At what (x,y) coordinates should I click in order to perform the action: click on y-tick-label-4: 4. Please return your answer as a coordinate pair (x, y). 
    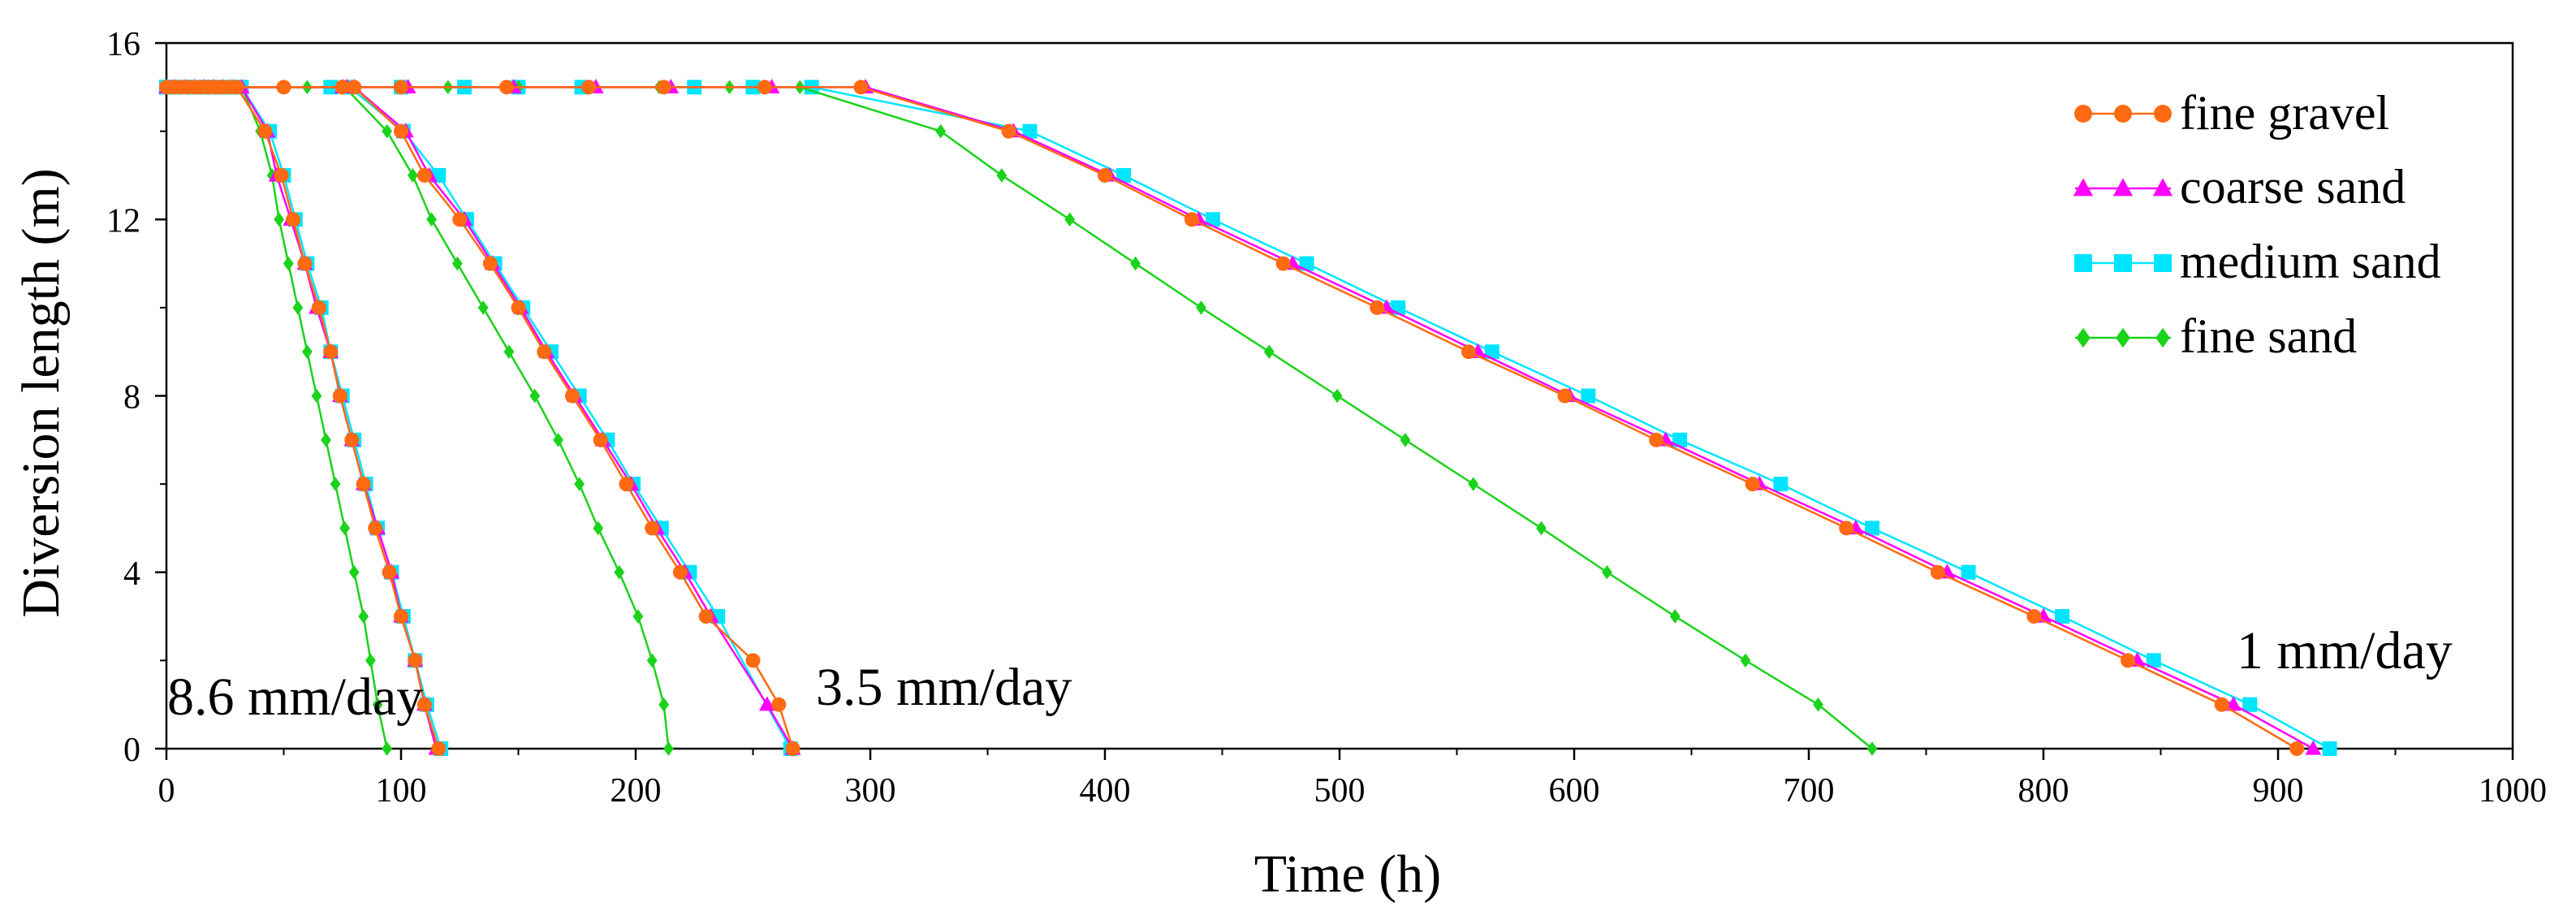
    Looking at the image, I should click on (131, 574).